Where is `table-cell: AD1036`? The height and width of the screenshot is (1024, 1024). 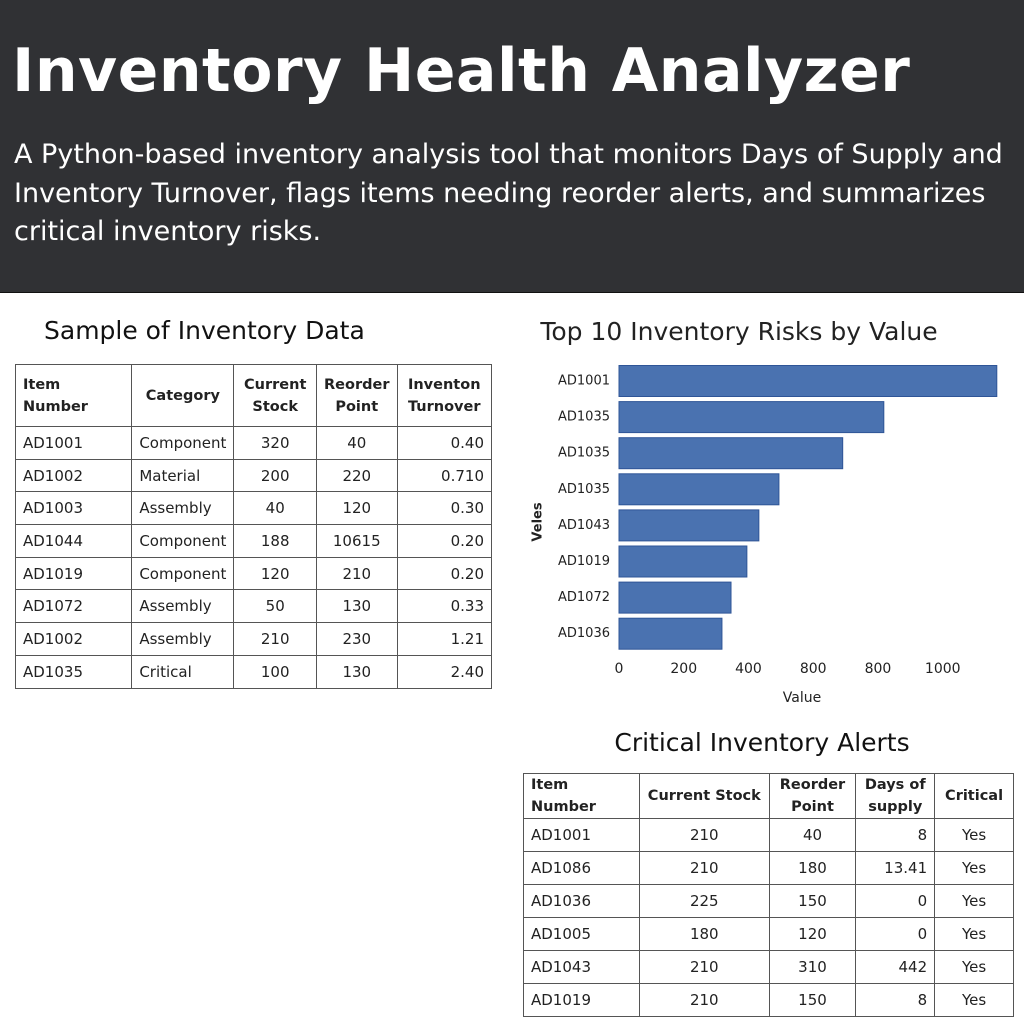 table-cell: AD1036 is located at coordinates (581, 901).